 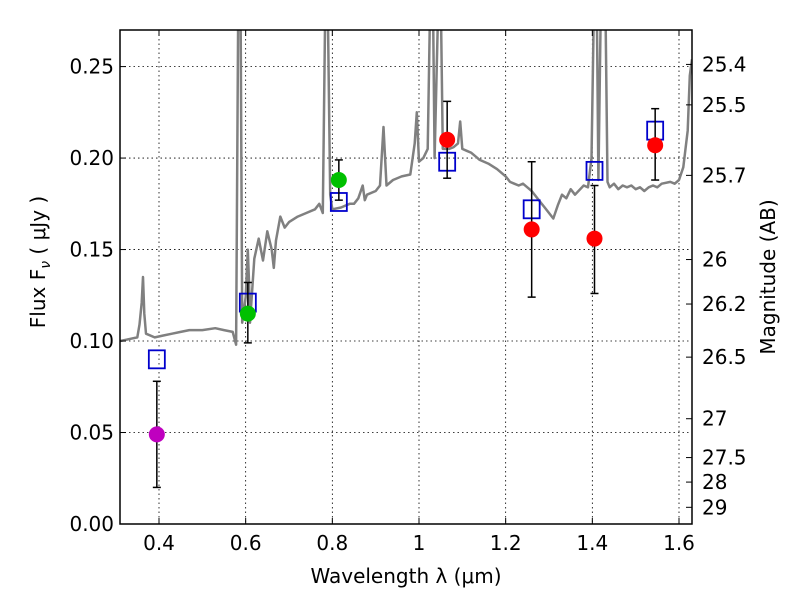 What do you see at coordinates (91, 524) in the screenshot?
I see `y-tick-label: 0.00` at bounding box center [91, 524].